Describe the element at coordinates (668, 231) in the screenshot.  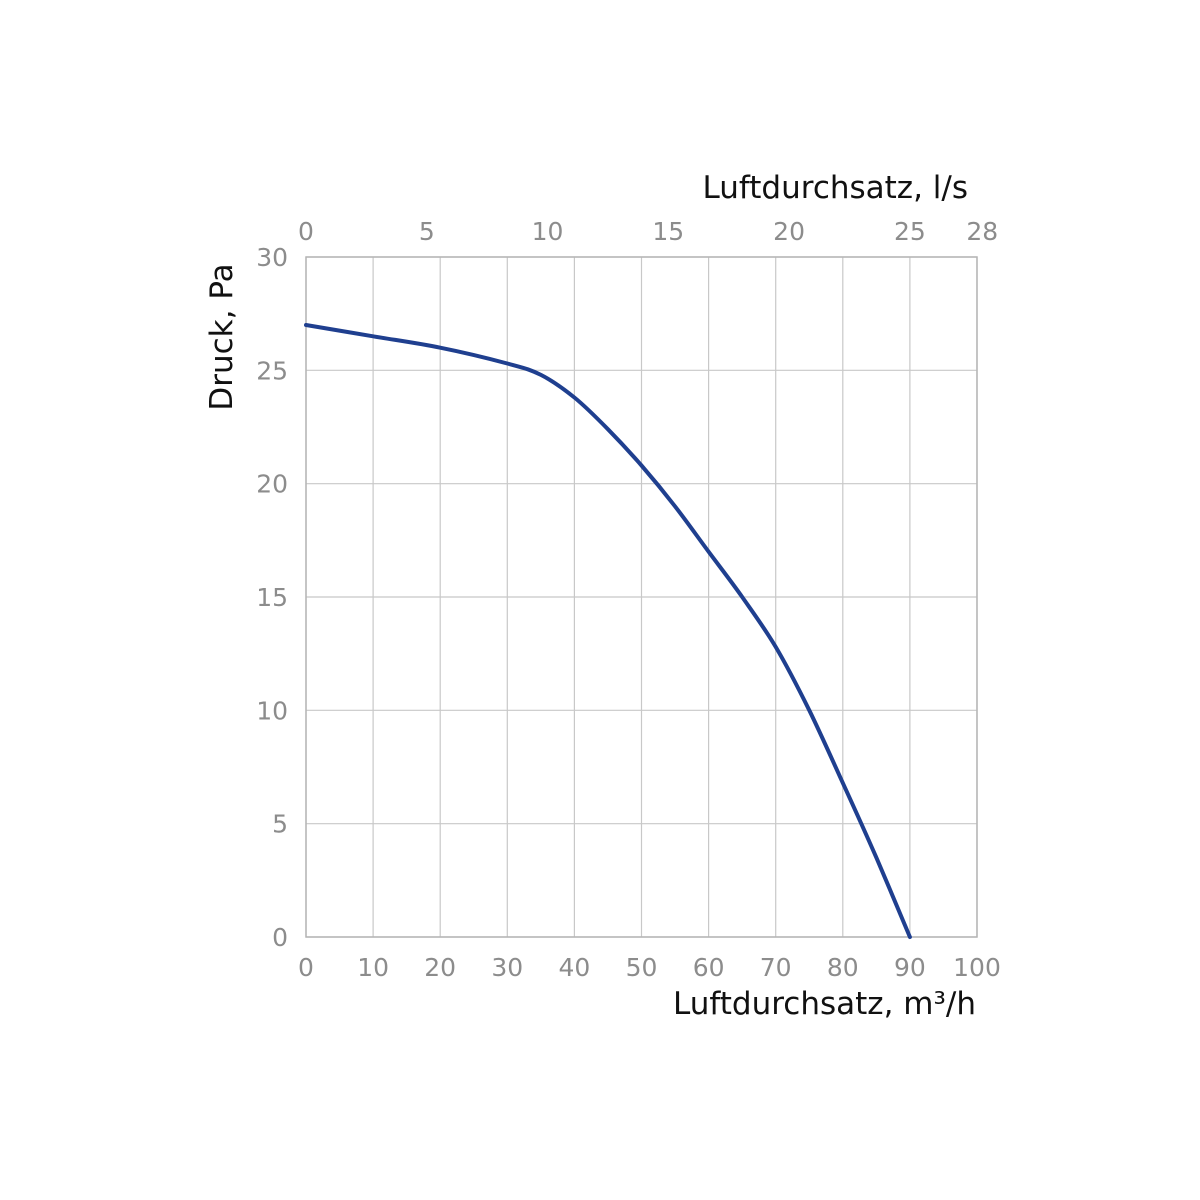
I see `top-x-tick-label: 15` at that location.